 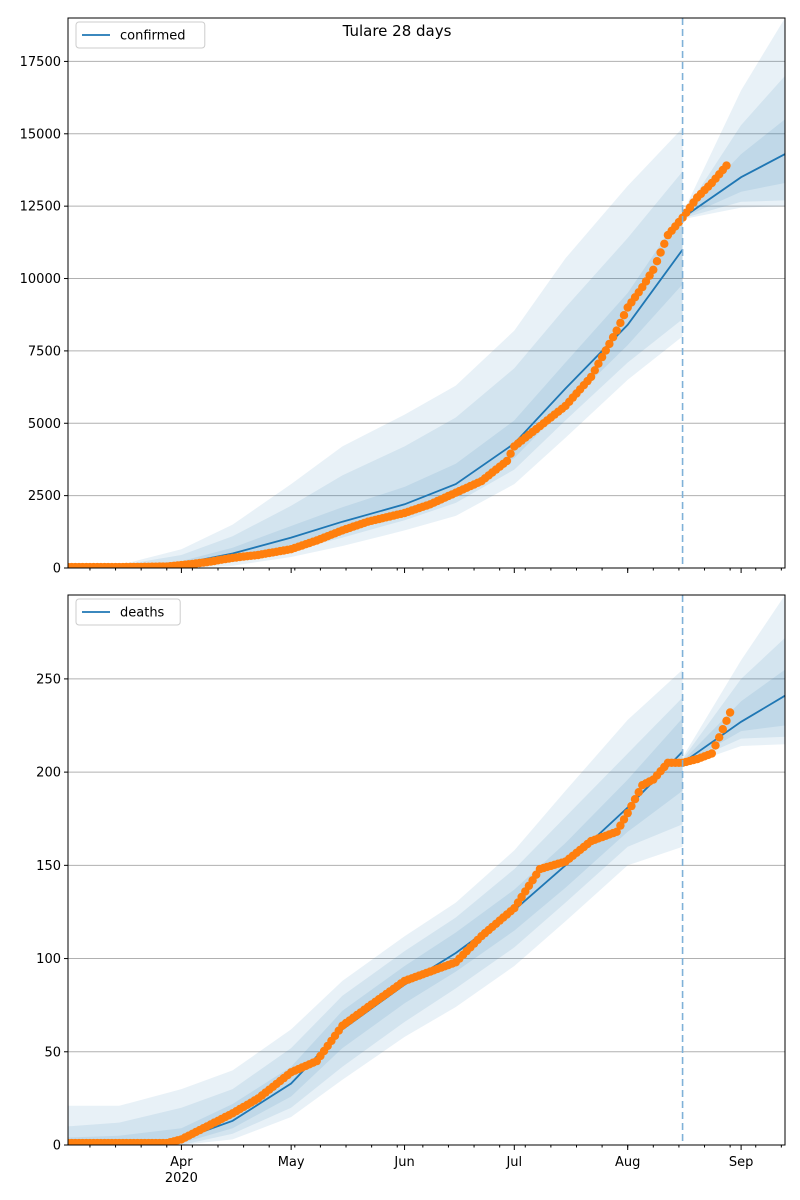 What do you see at coordinates (48, 679) in the screenshot?
I see `y-tick-label: 250` at bounding box center [48, 679].